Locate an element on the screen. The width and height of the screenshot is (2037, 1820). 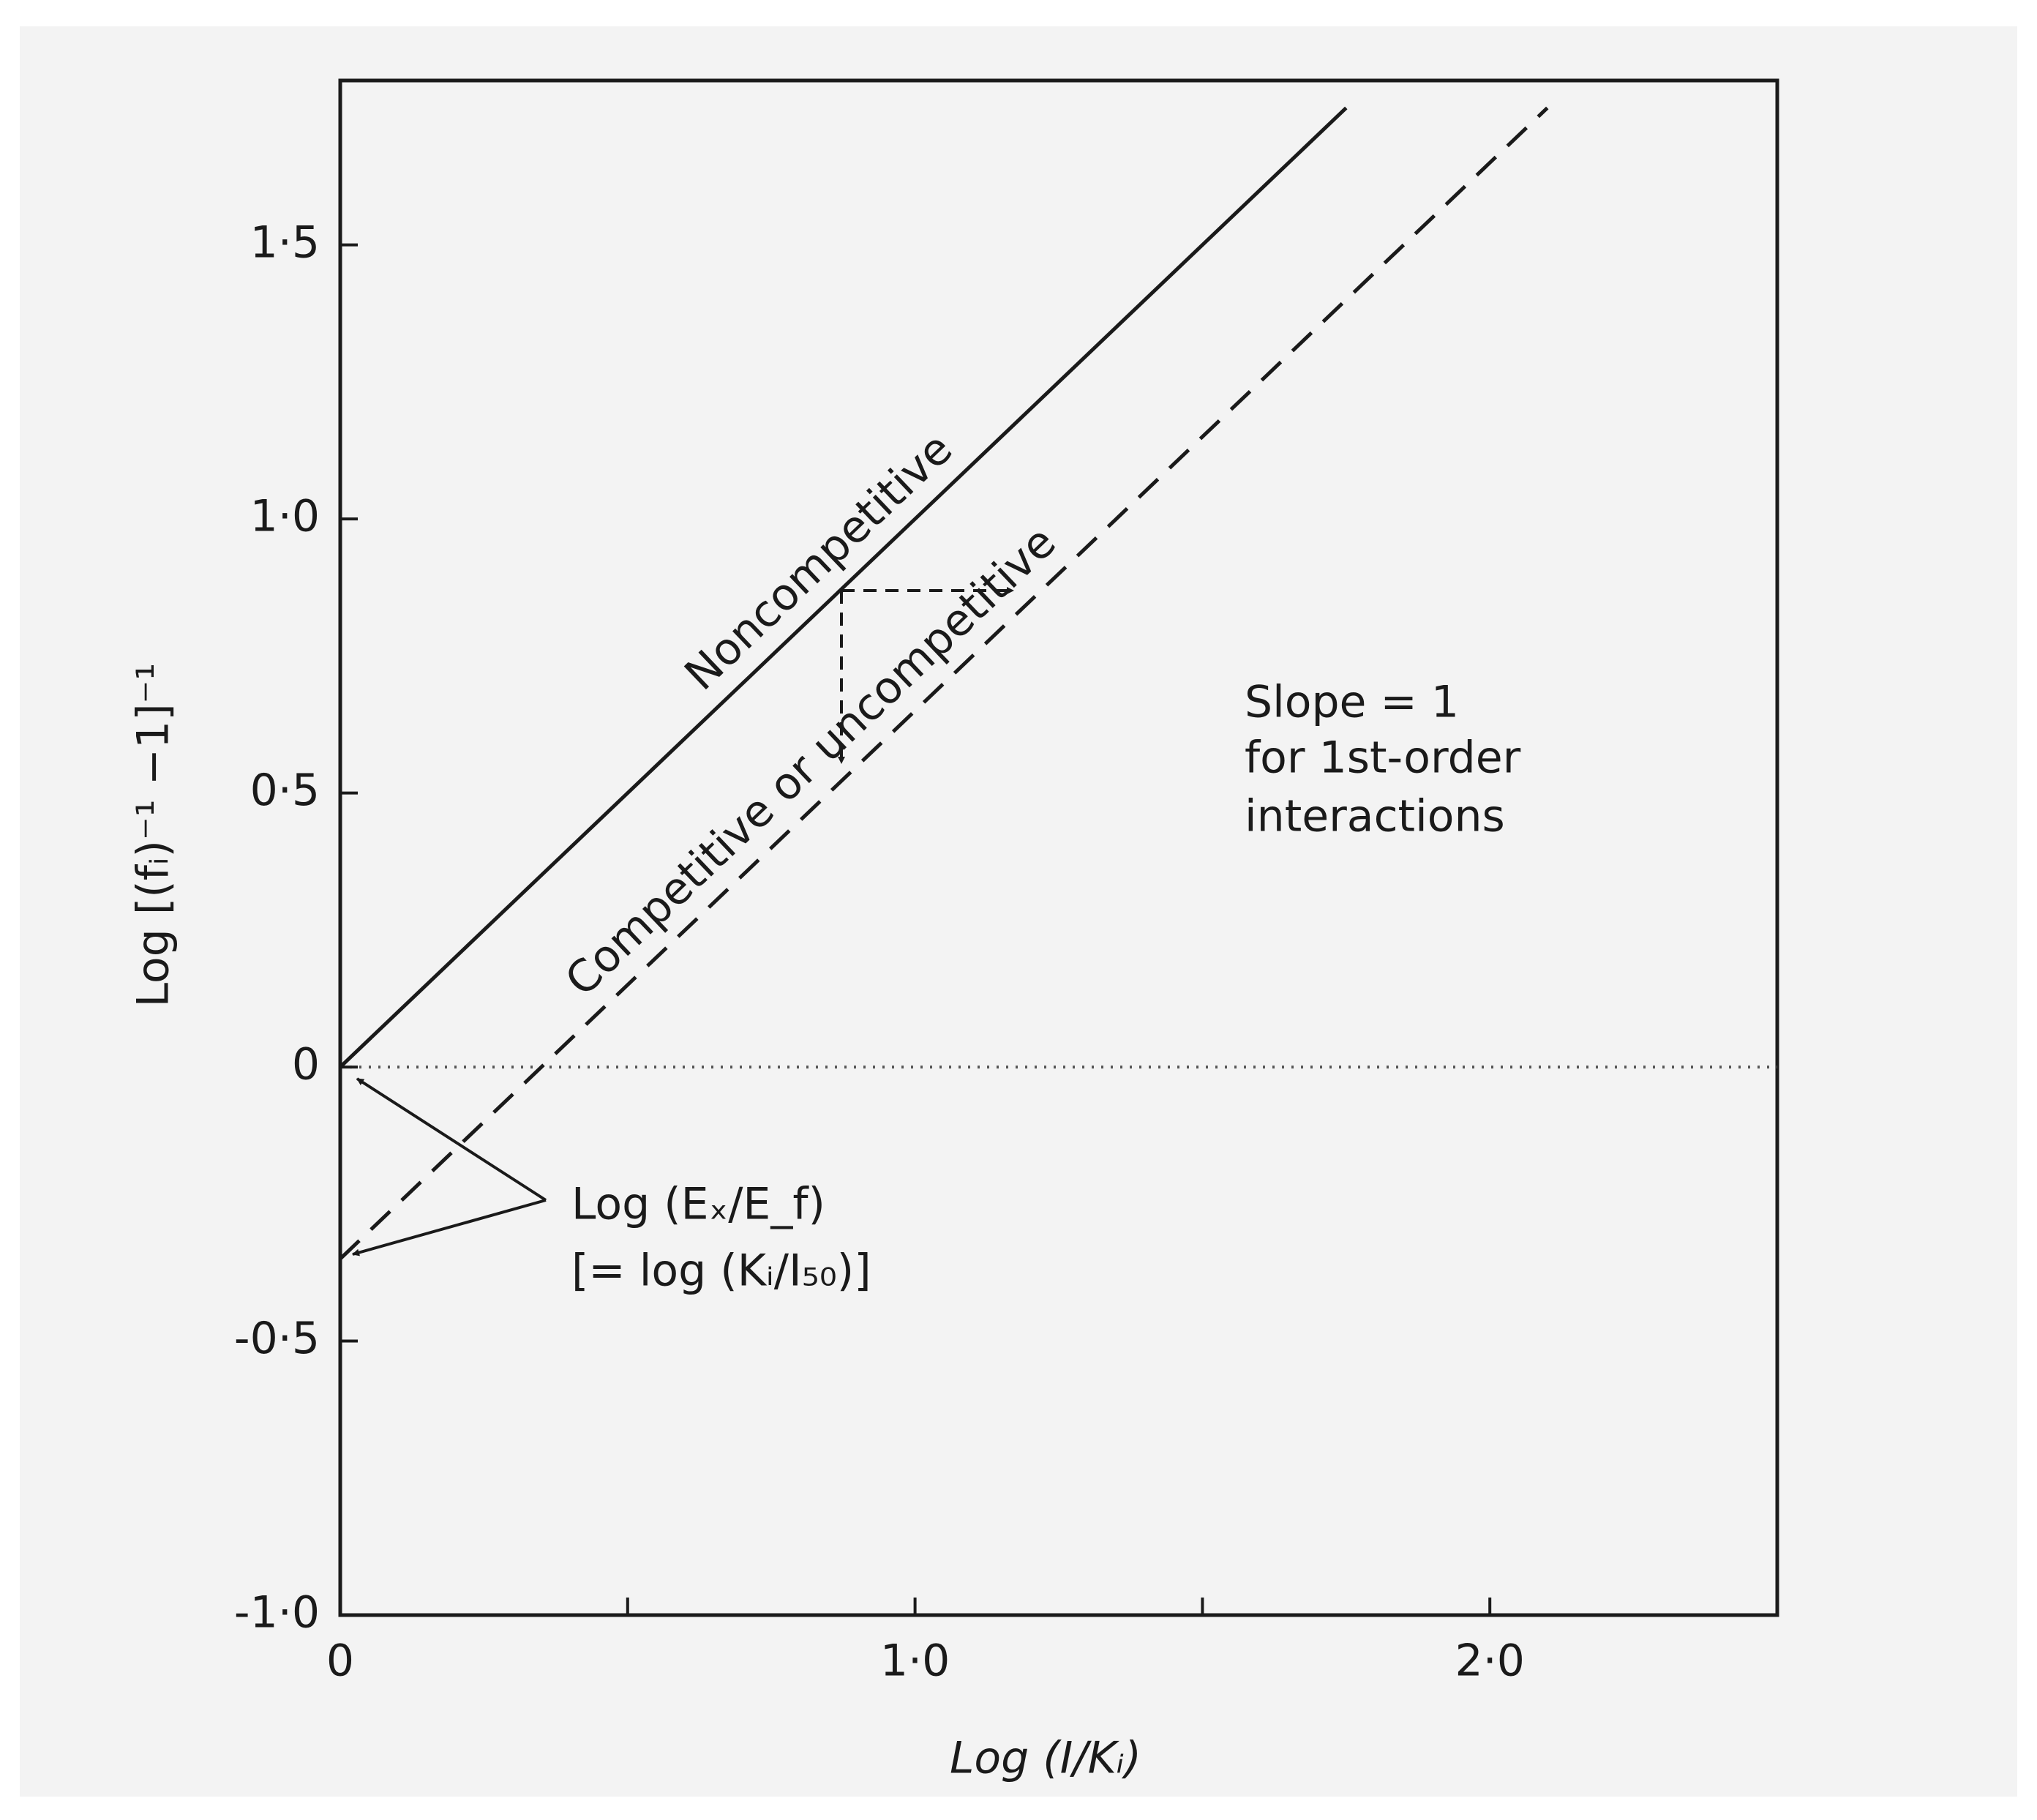
y-tick-label: 0 is located at coordinates (306, 1064).